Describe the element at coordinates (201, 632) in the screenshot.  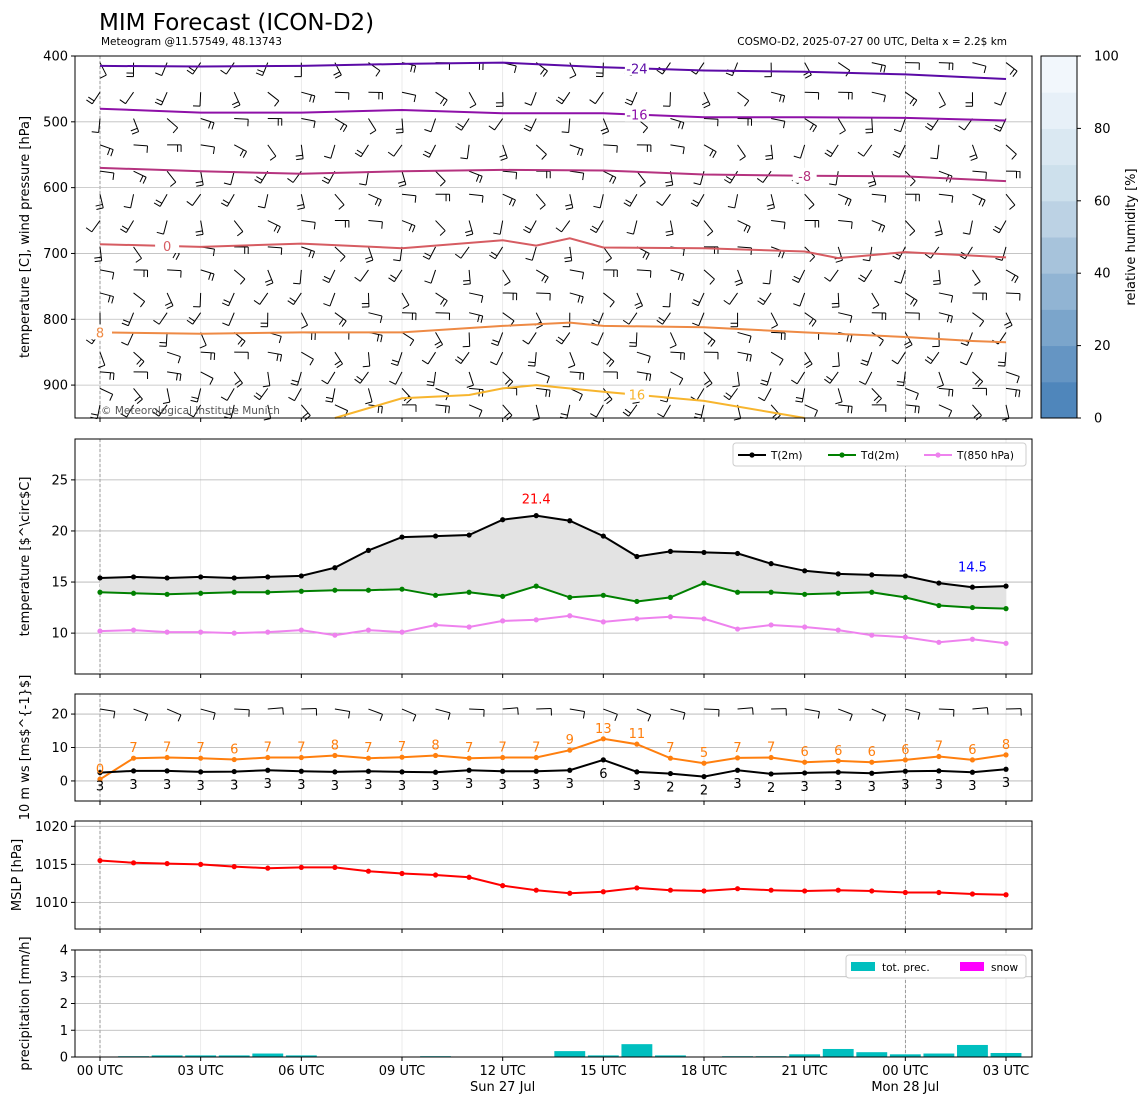
I see `t850-point` at that location.